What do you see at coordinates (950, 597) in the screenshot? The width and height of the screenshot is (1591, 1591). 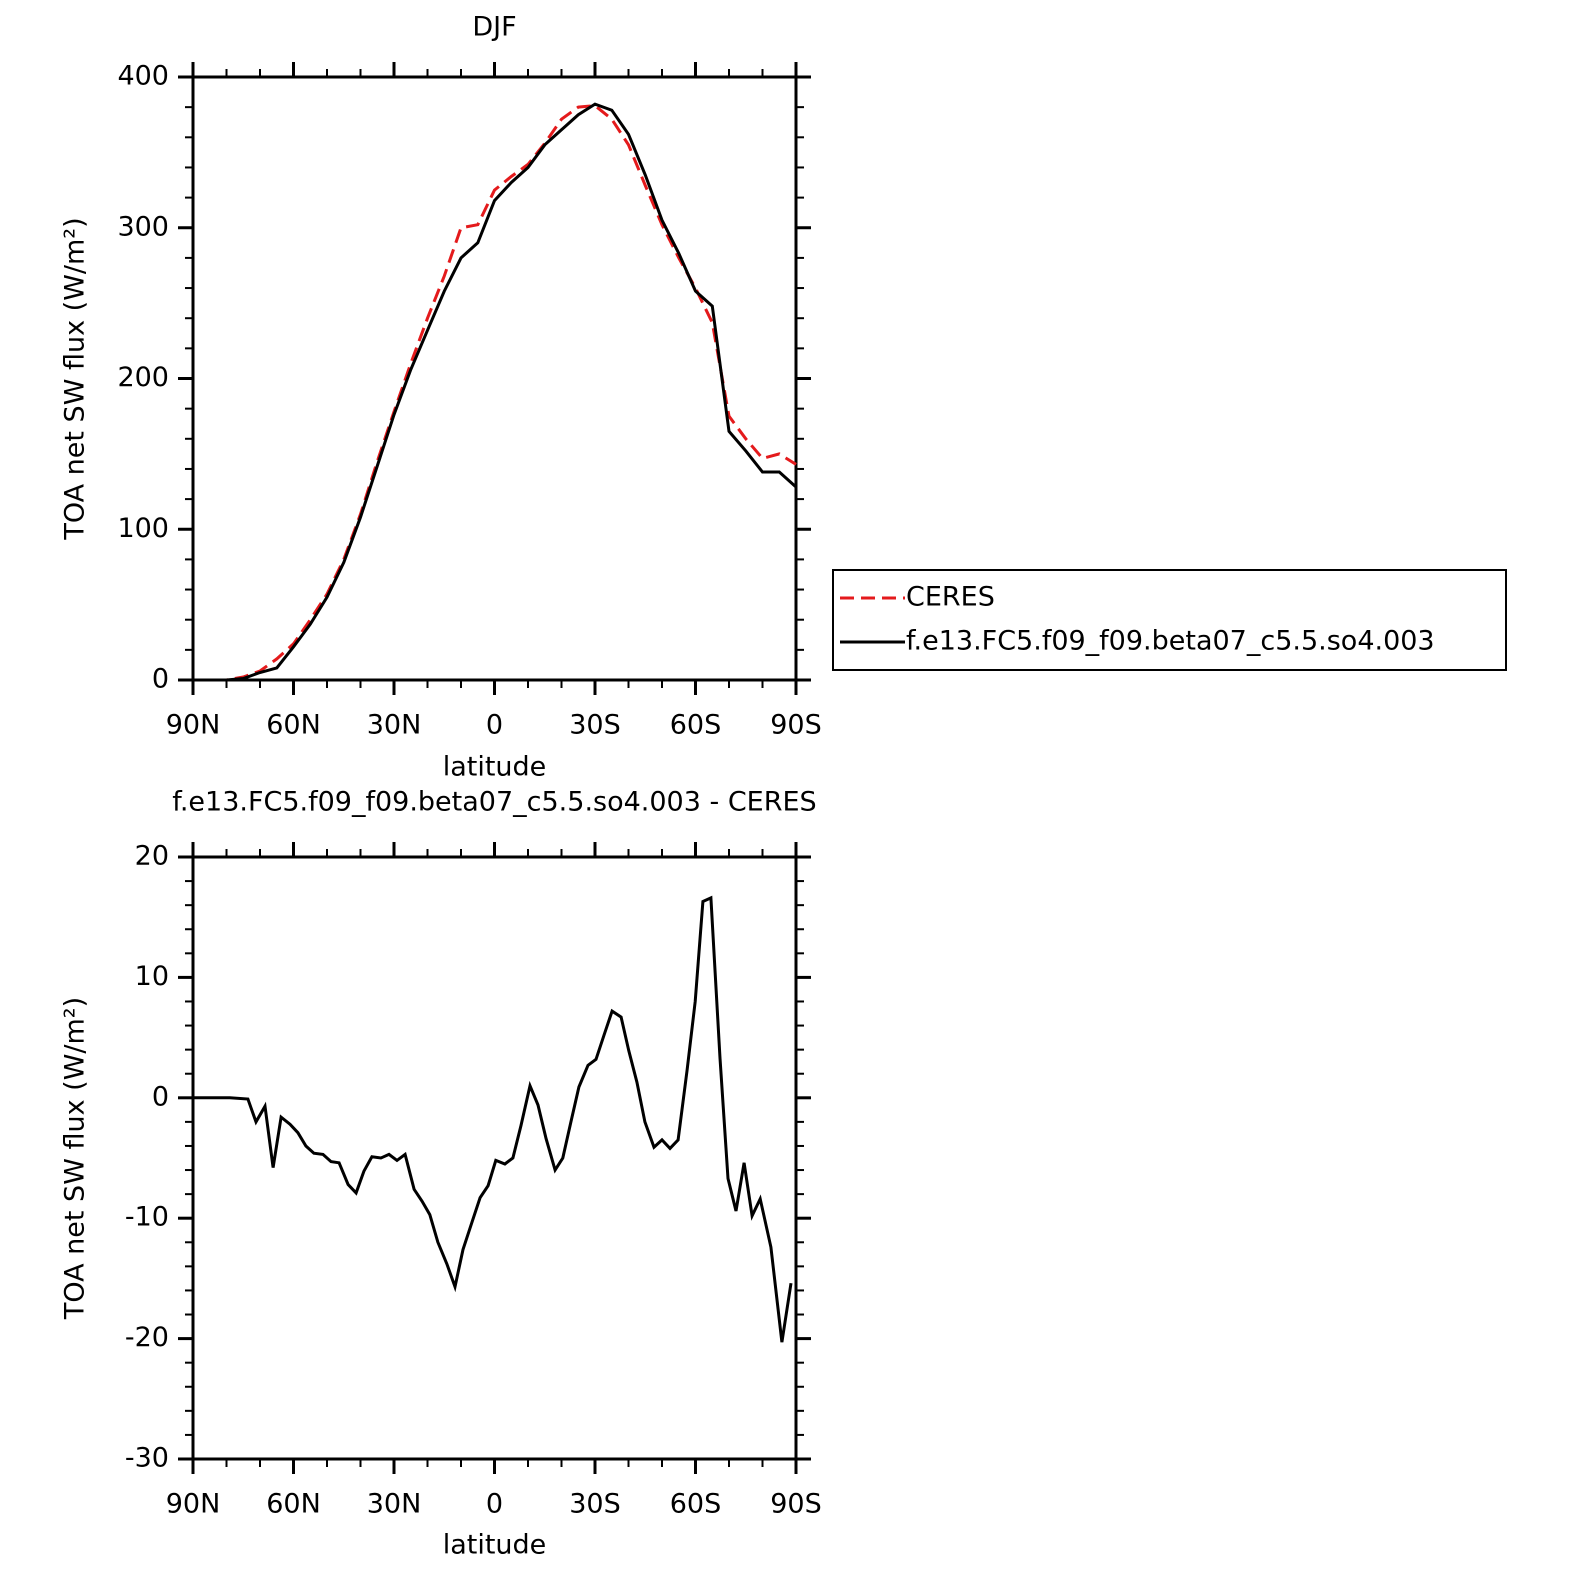 I see `legend-label: CERES` at bounding box center [950, 597].